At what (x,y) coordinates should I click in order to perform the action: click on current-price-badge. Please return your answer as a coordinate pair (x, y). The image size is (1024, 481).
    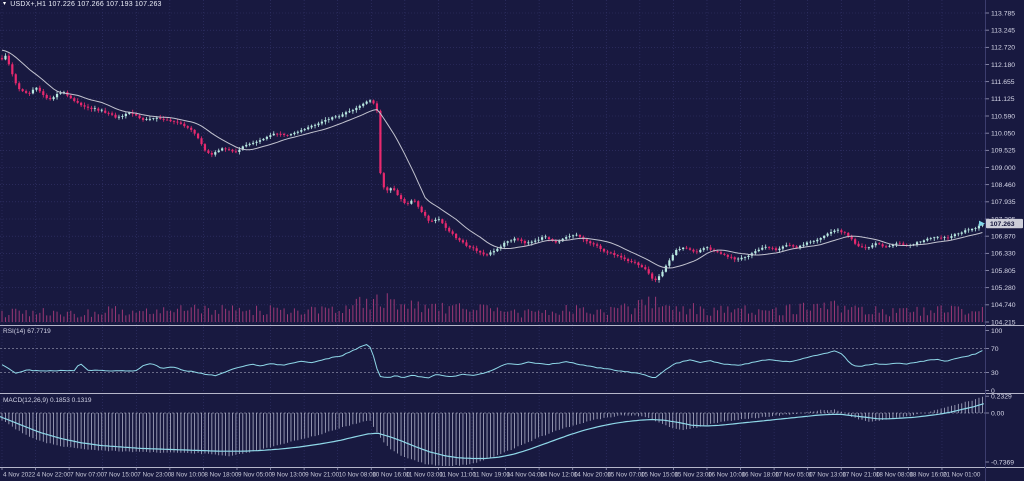
    Looking at the image, I should click on (1004, 223).